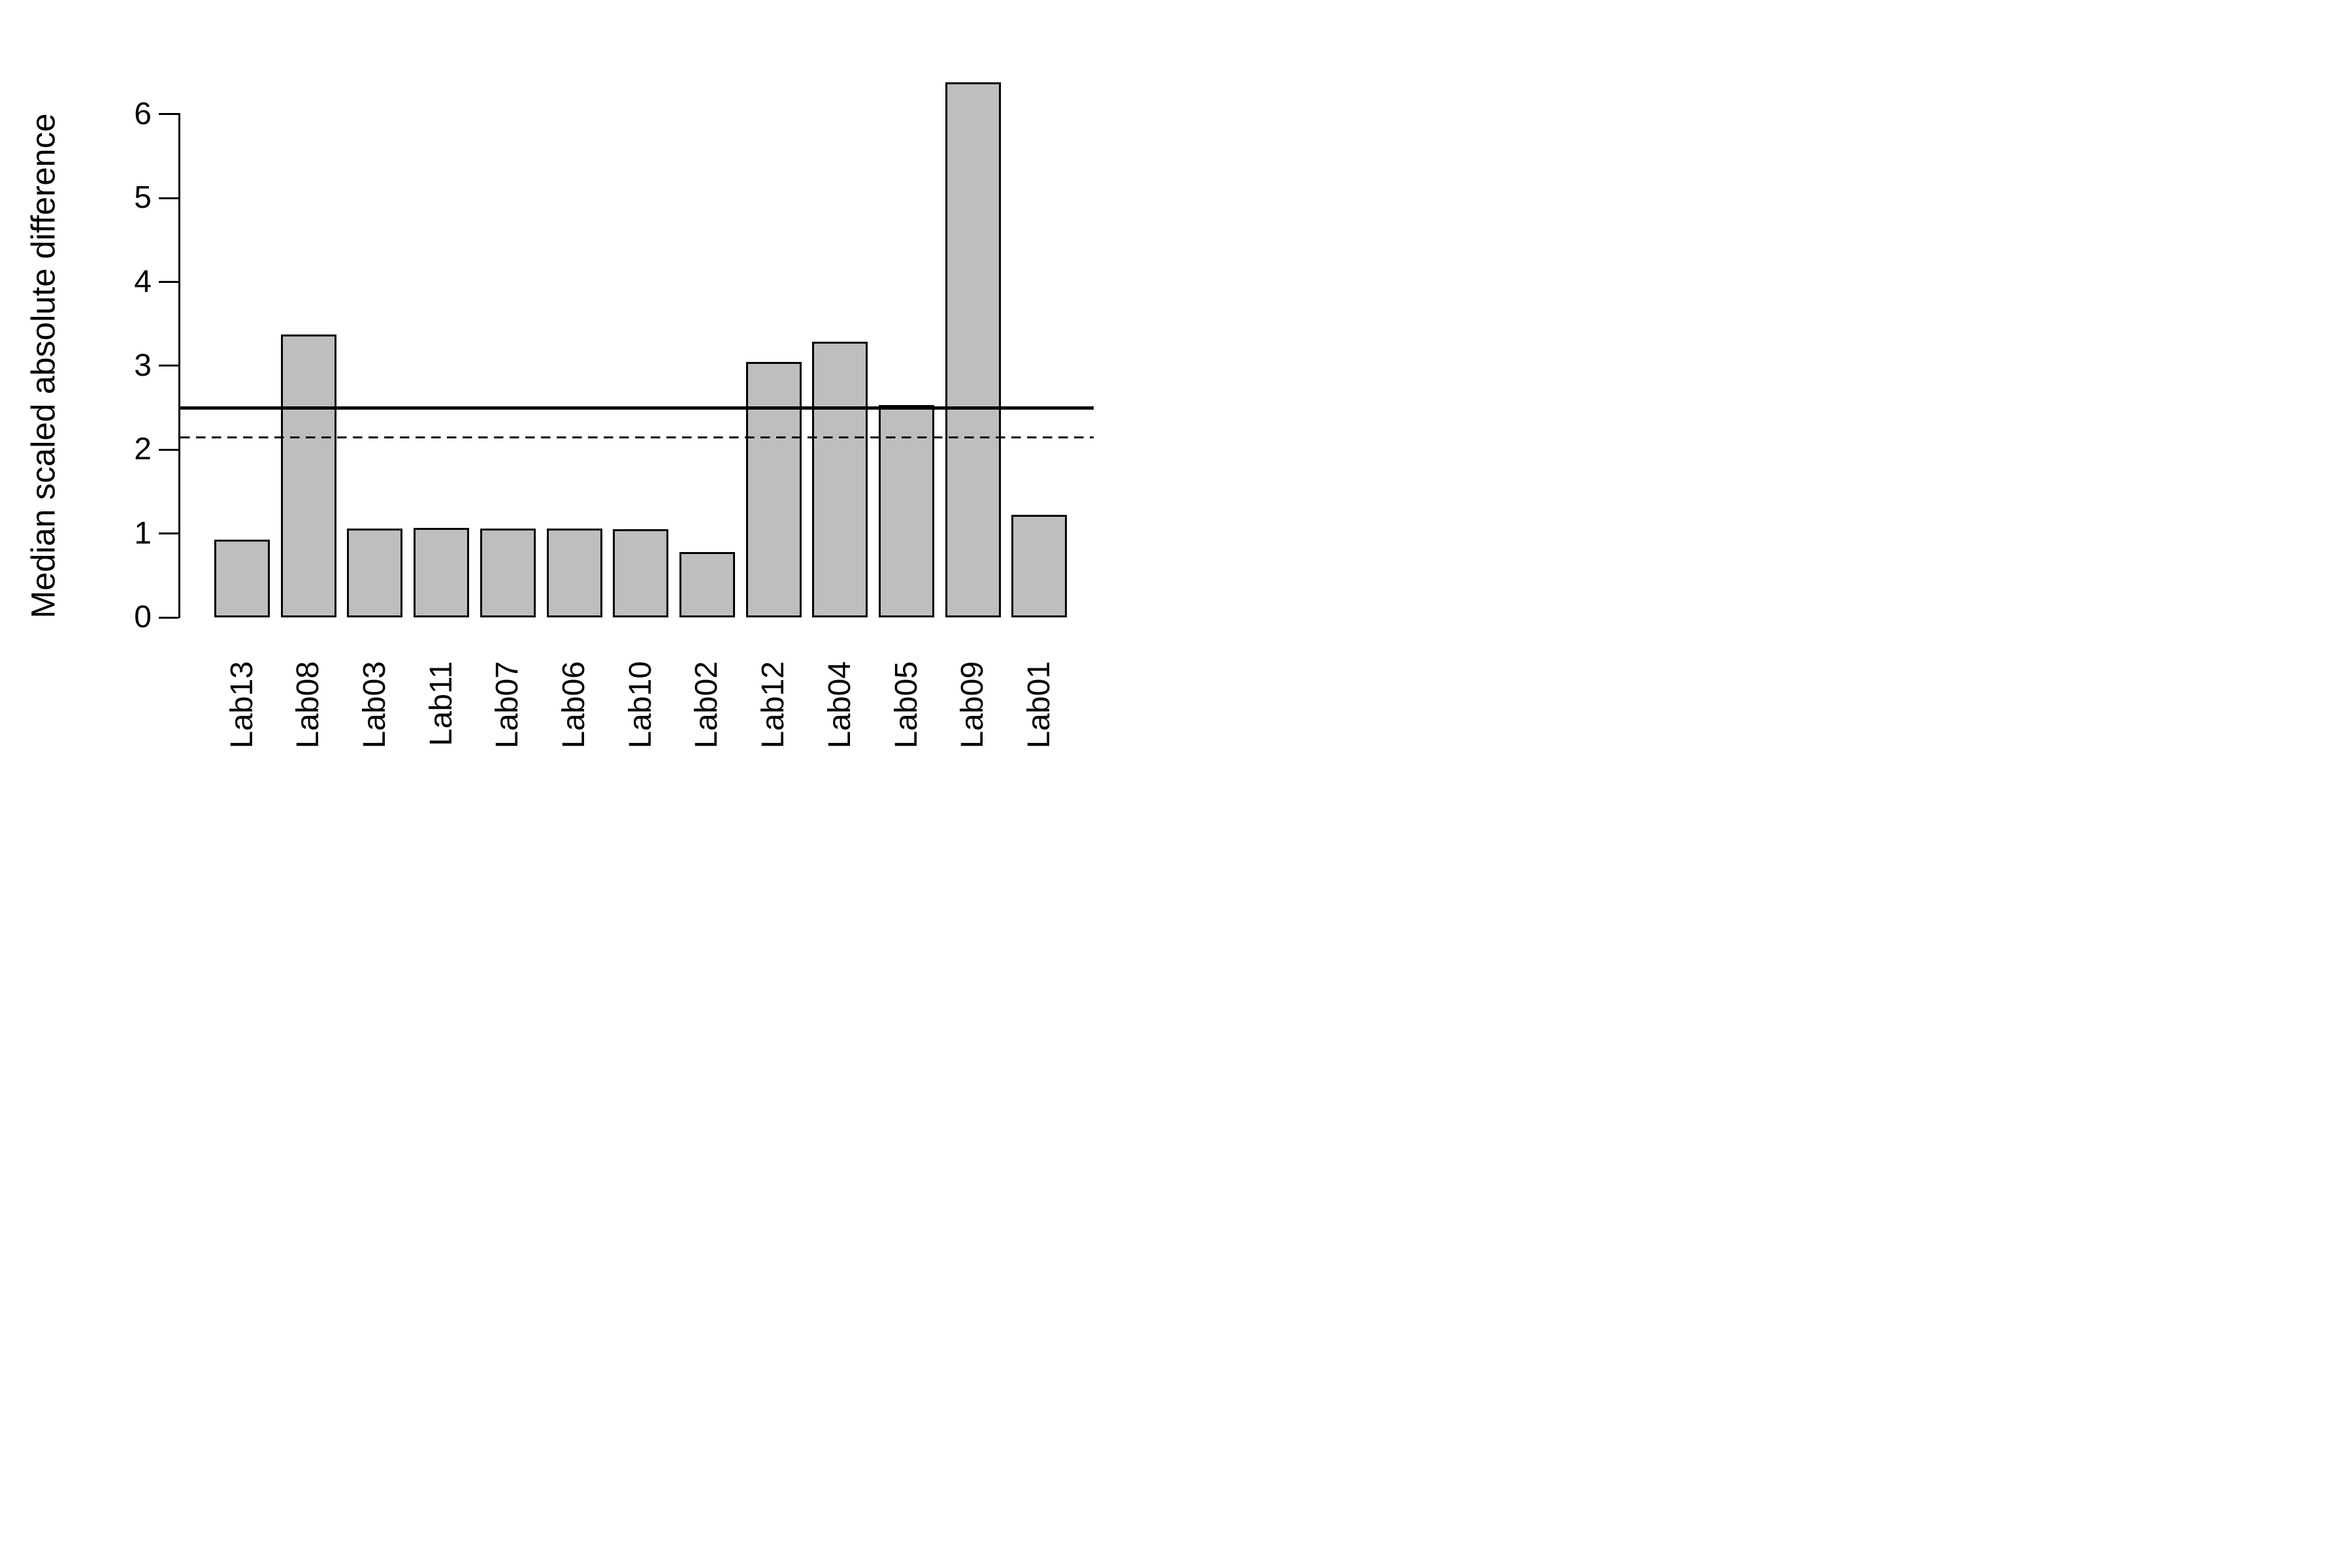 Image resolution: width=2352 pixels, height=1568 pixels. What do you see at coordinates (640, 705) in the screenshot?
I see `x-tick-label: Lab10` at bounding box center [640, 705].